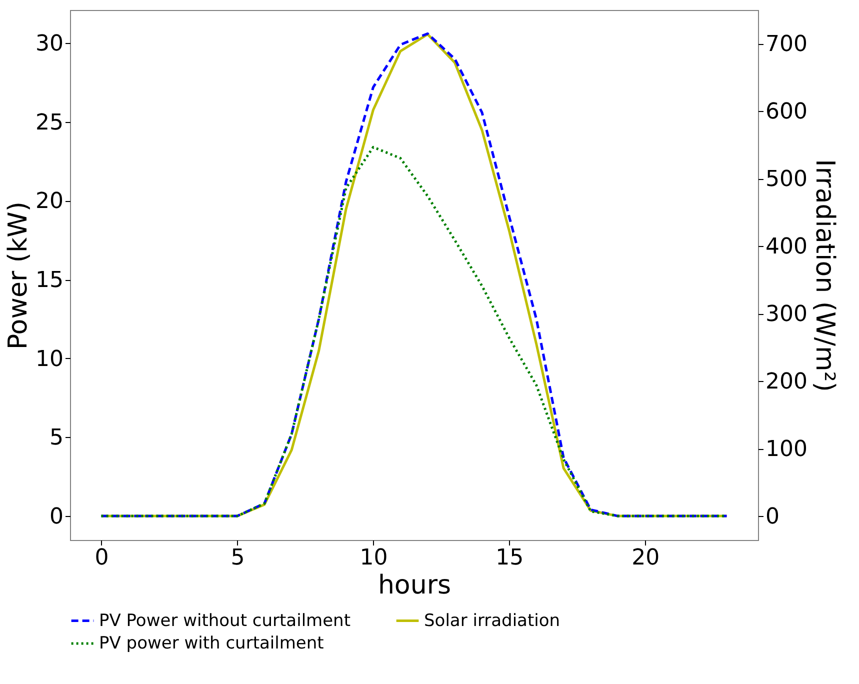 This screenshot has height=684, width=859. I want to click on y2-tick-label: 600, so click(787, 112).